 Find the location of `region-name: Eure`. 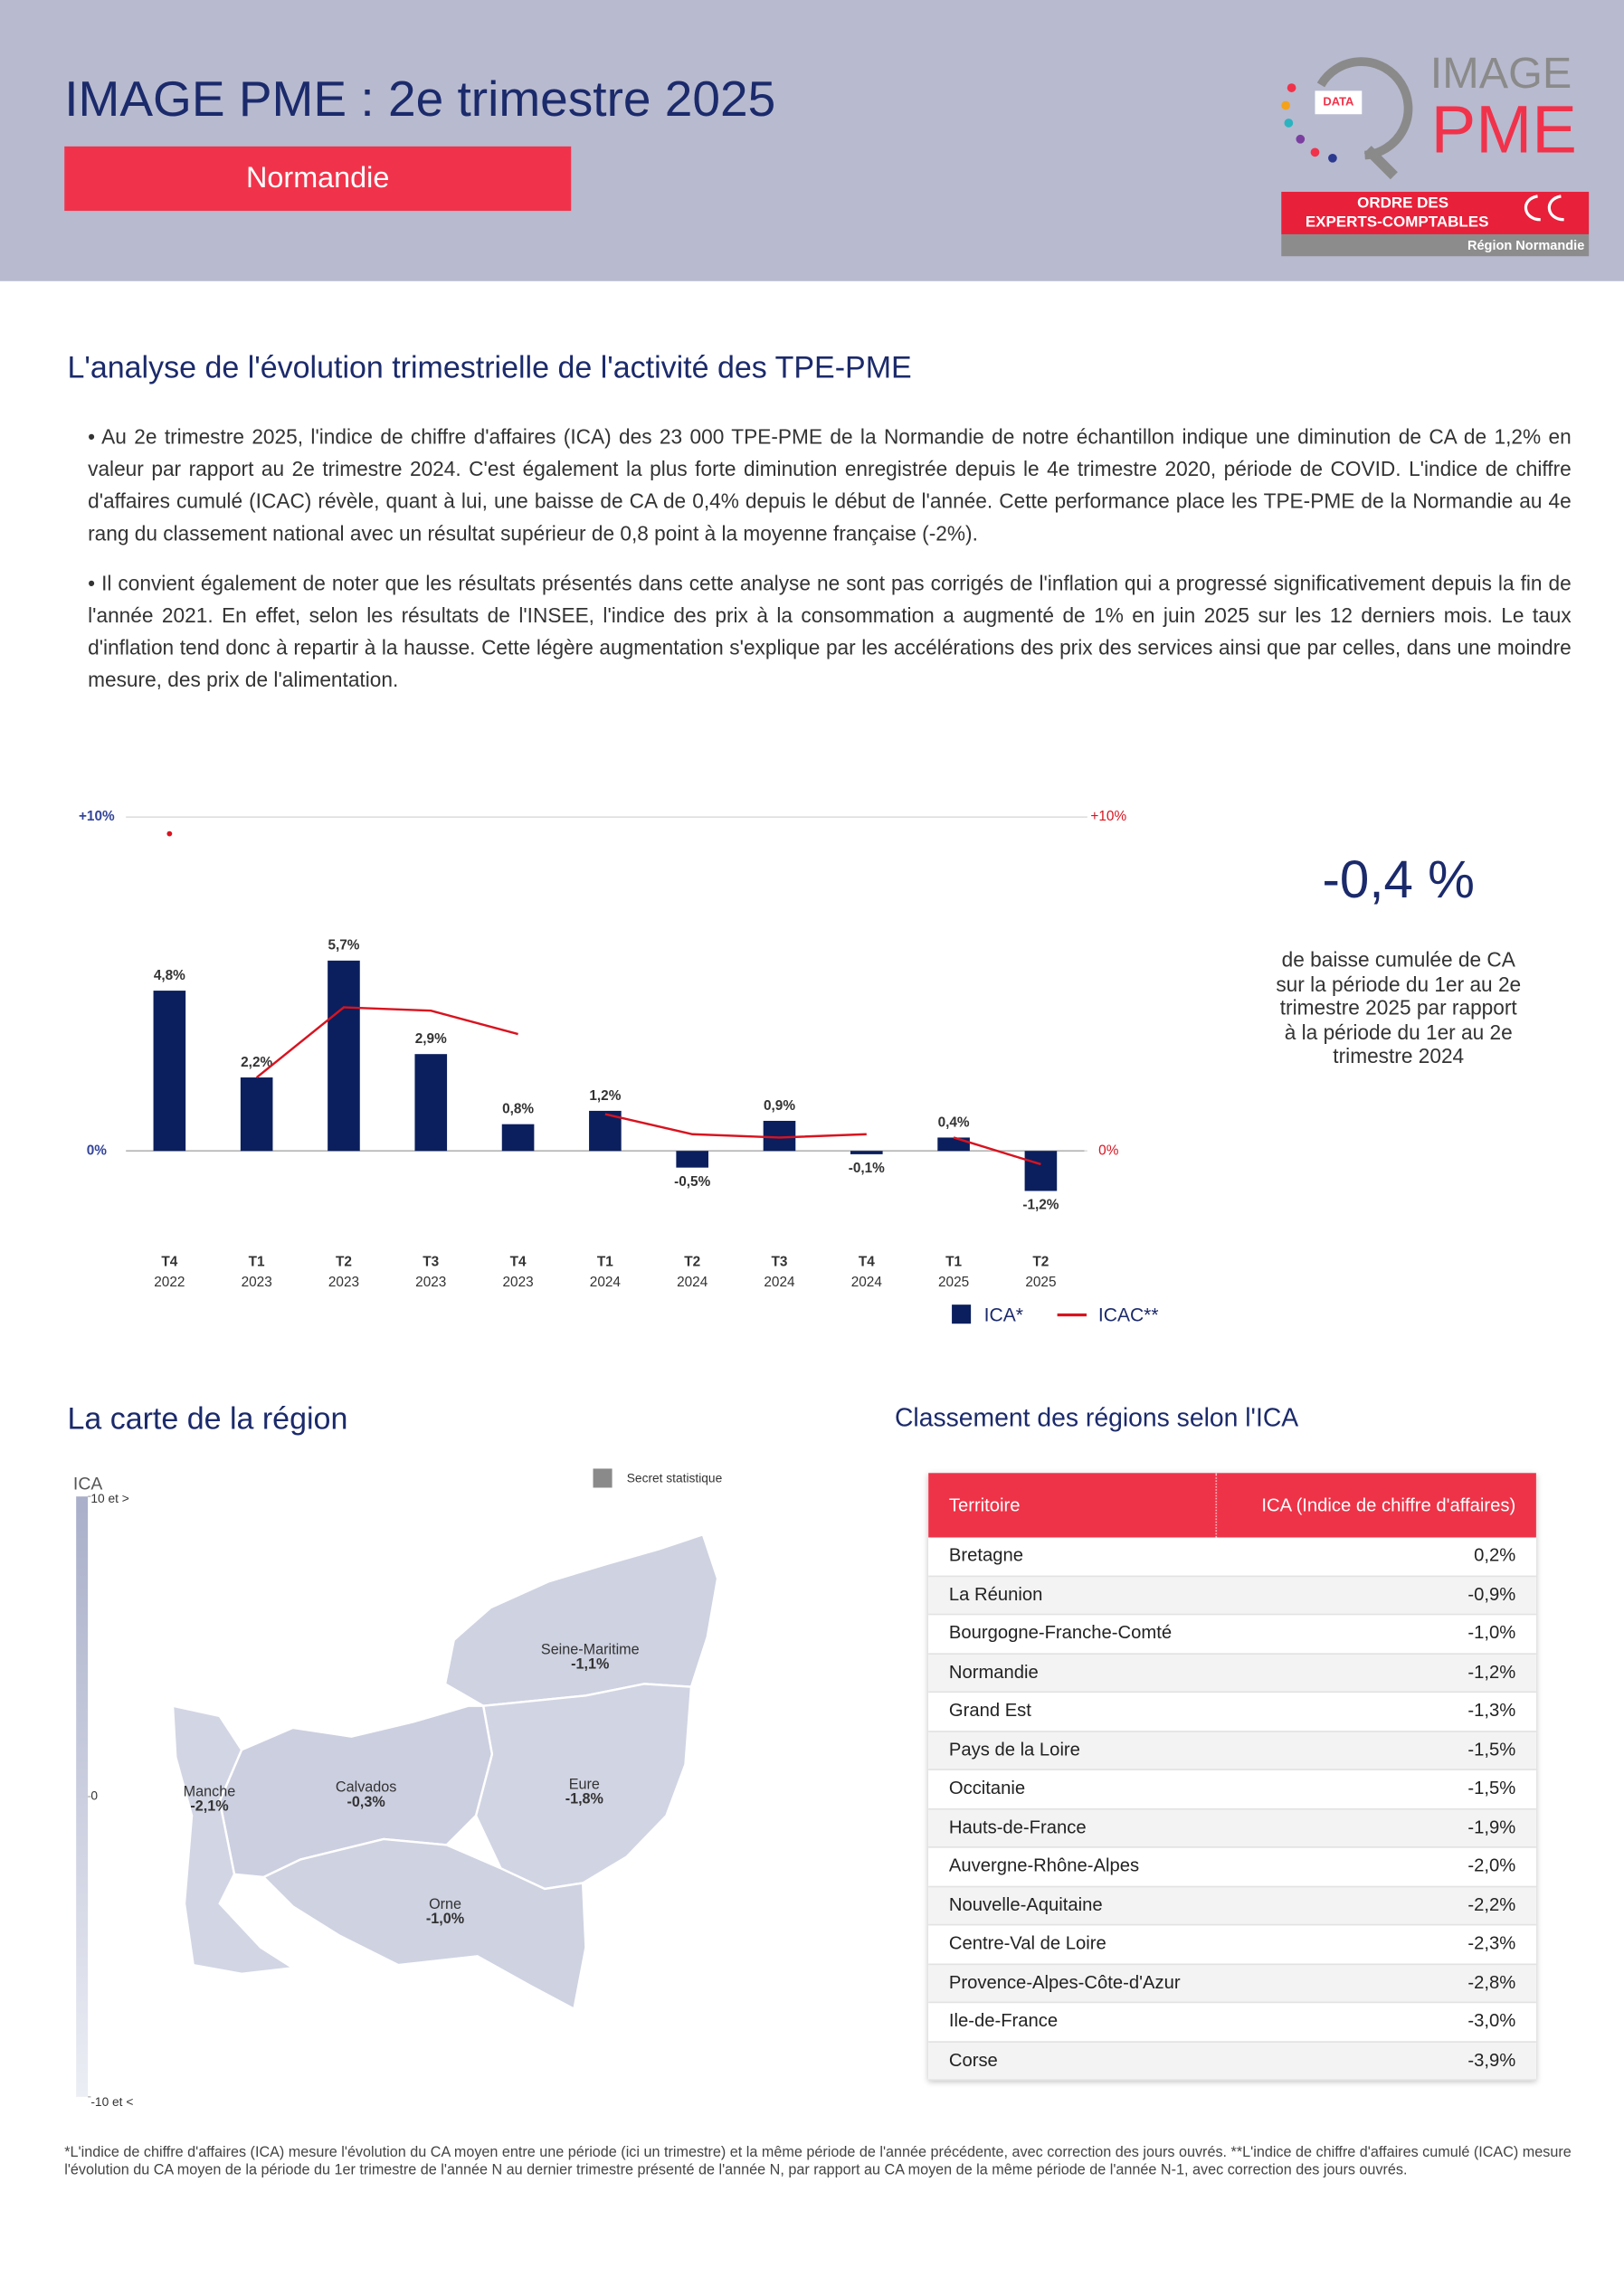

region-name: Eure is located at coordinates (584, 1784).